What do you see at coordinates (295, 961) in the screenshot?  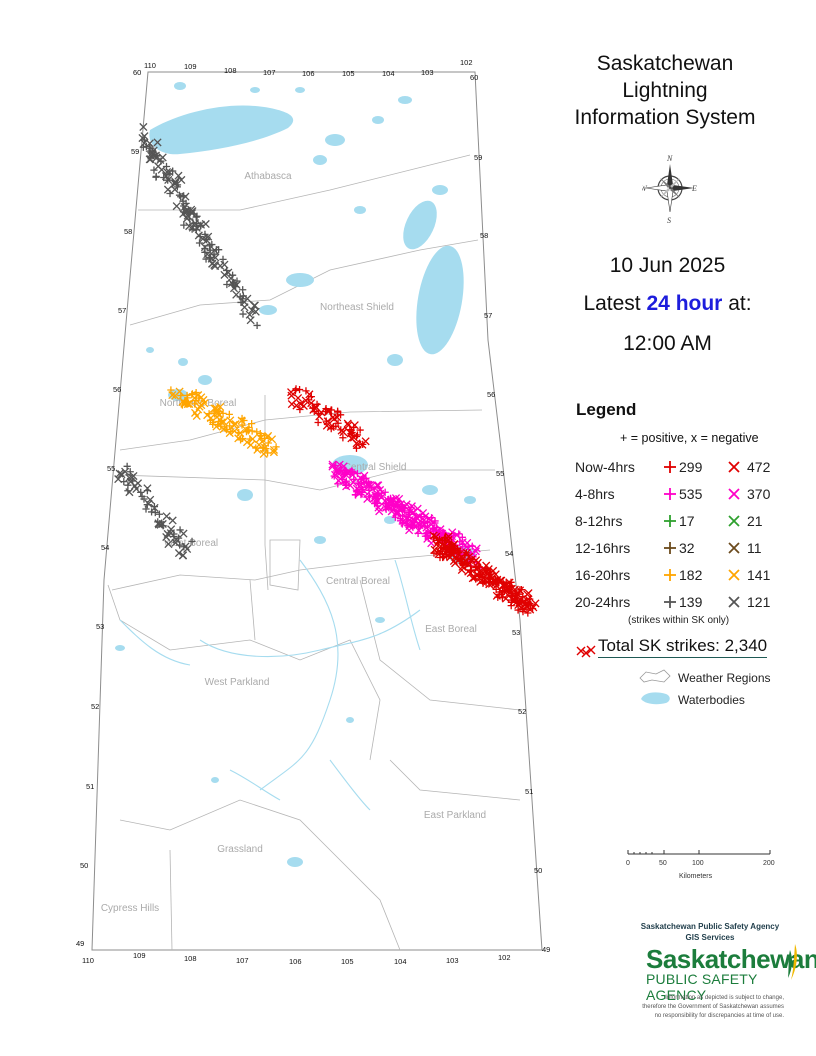 I see `lon-label: 106` at bounding box center [295, 961].